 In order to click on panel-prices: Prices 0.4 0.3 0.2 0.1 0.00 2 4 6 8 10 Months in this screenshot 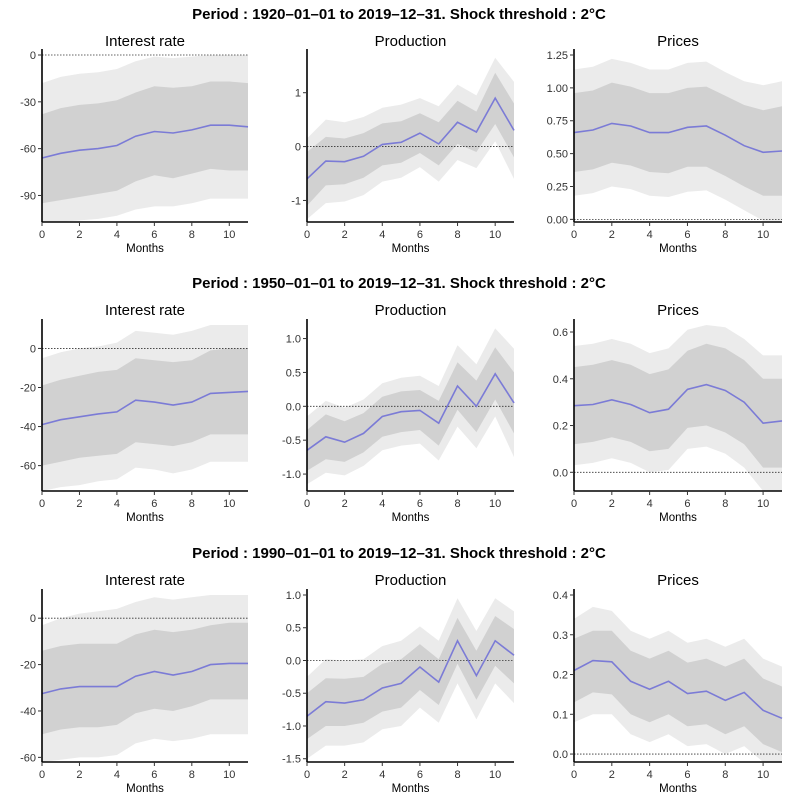, I will do `click(668, 683)`.